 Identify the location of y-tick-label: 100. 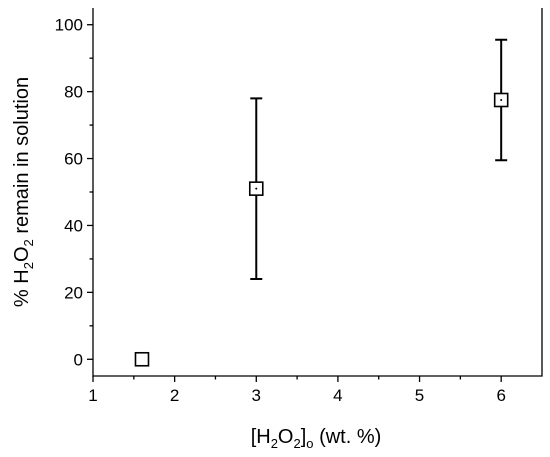
(69, 25).